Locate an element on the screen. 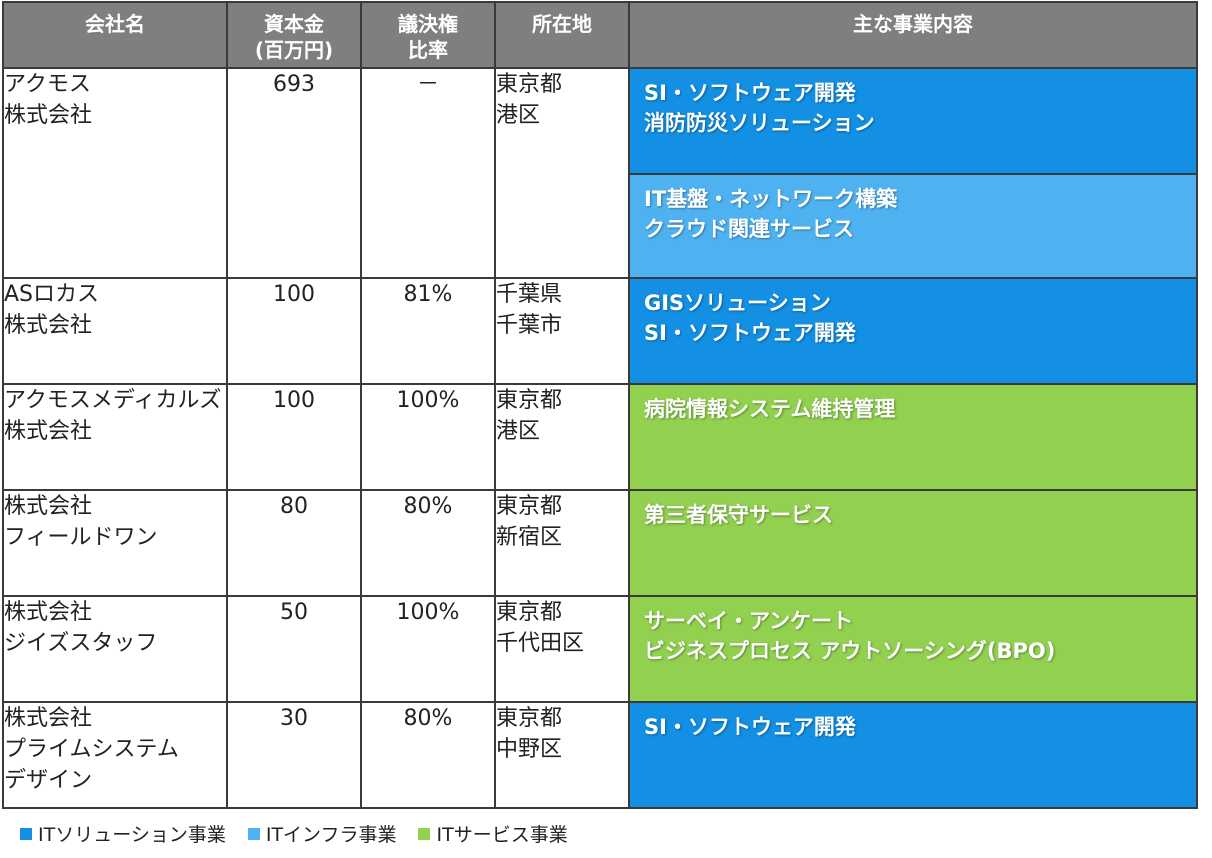  legend-label: ITソリューション事業 is located at coordinates (132, 835).